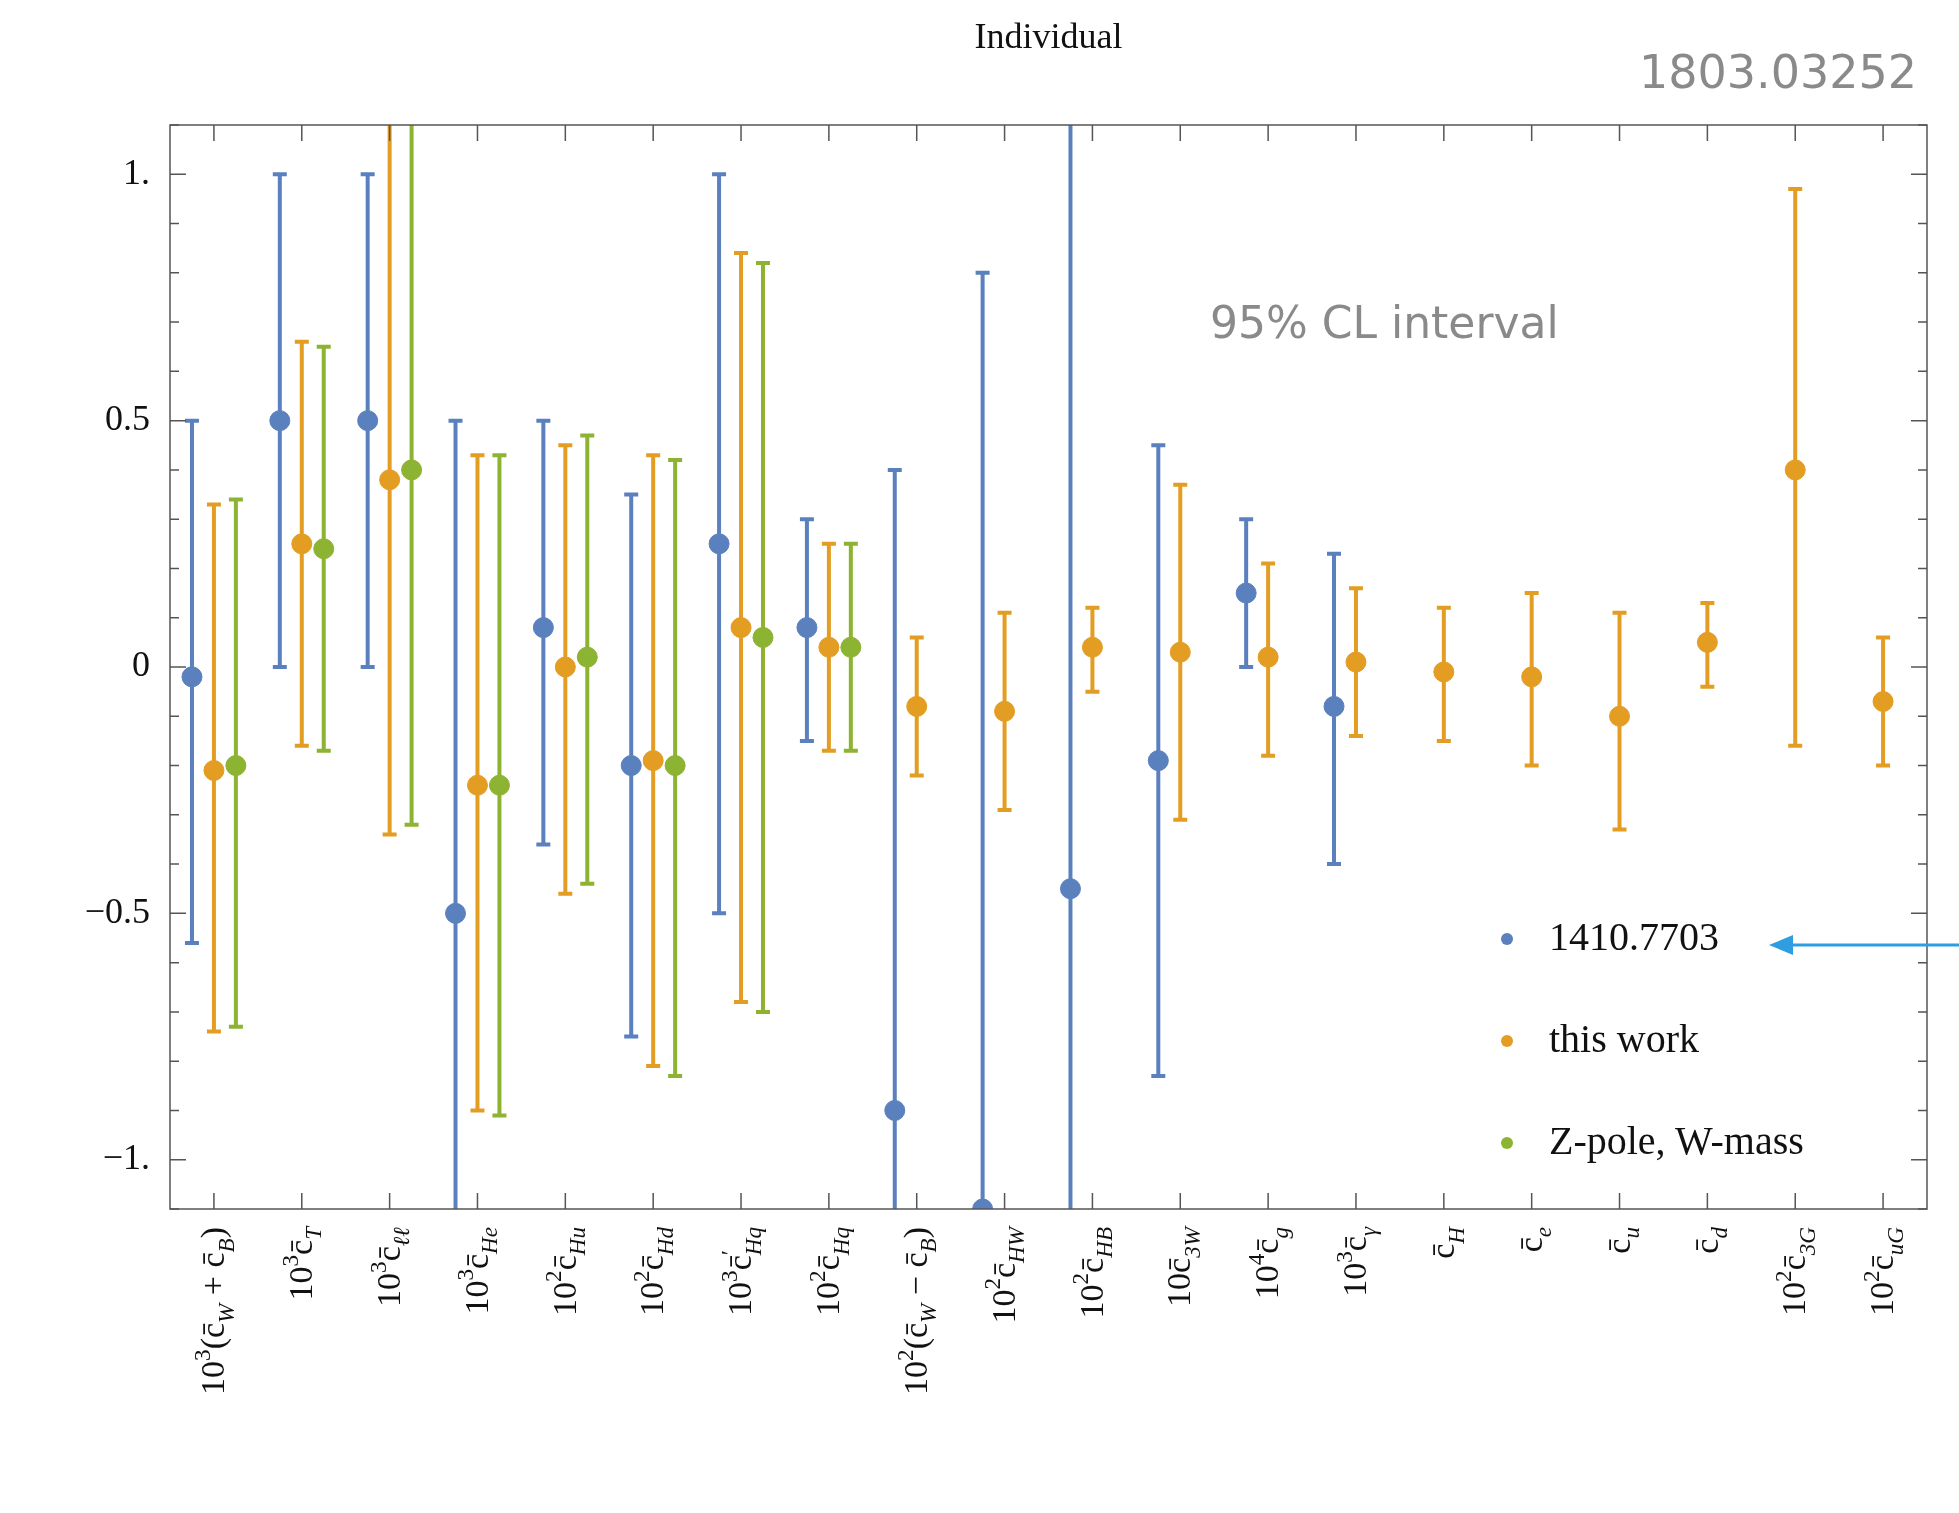  I want to click on x-tick-label: 103c̄ℓℓ, so click(389, 1266).